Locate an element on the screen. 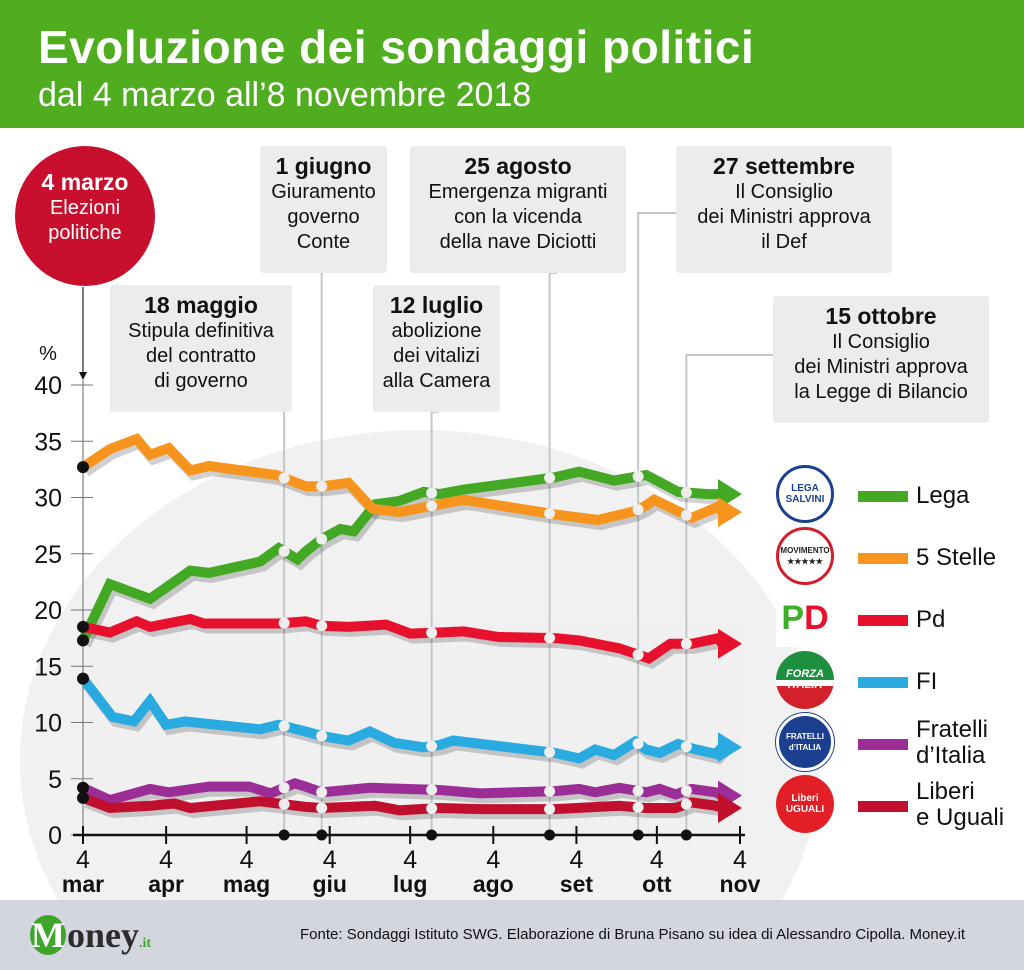  series-line-fratelli-d-italia is located at coordinates (402, 791).